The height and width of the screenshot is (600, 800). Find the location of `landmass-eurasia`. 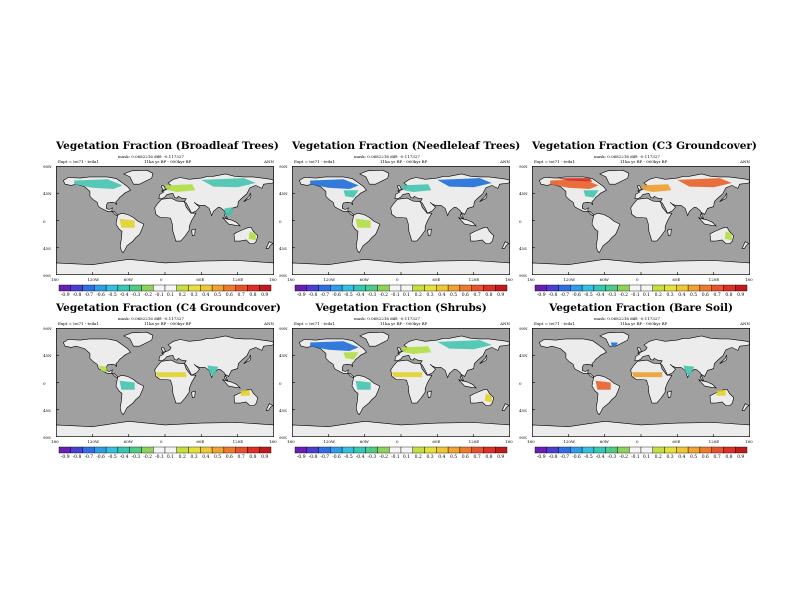

landmass-eurasia is located at coordinates (692, 359).